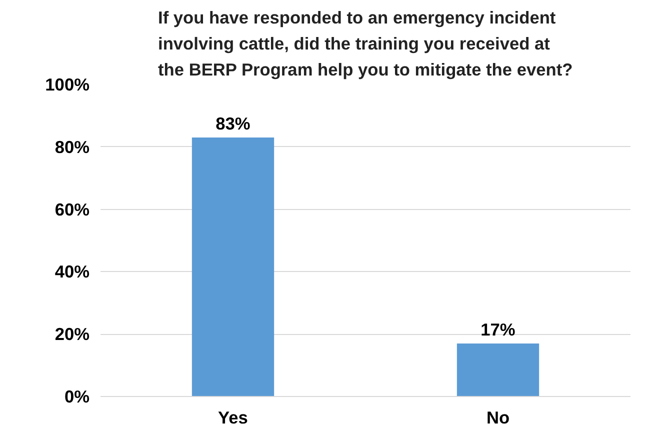  Describe the element at coordinates (72, 209) in the screenshot. I see `y-tick-label: 60%` at that location.